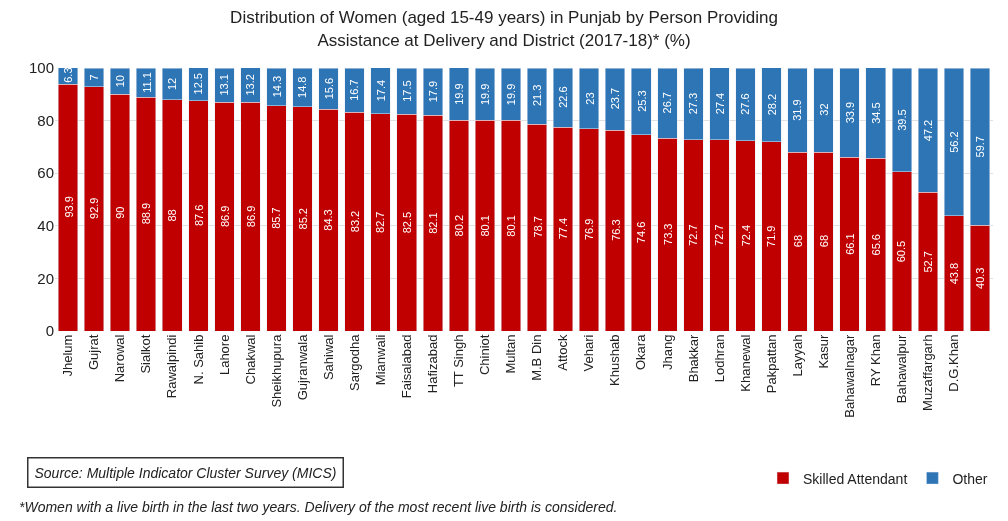  Describe the element at coordinates (927, 130) in the screenshot. I see `data-label: 47.2` at that location.